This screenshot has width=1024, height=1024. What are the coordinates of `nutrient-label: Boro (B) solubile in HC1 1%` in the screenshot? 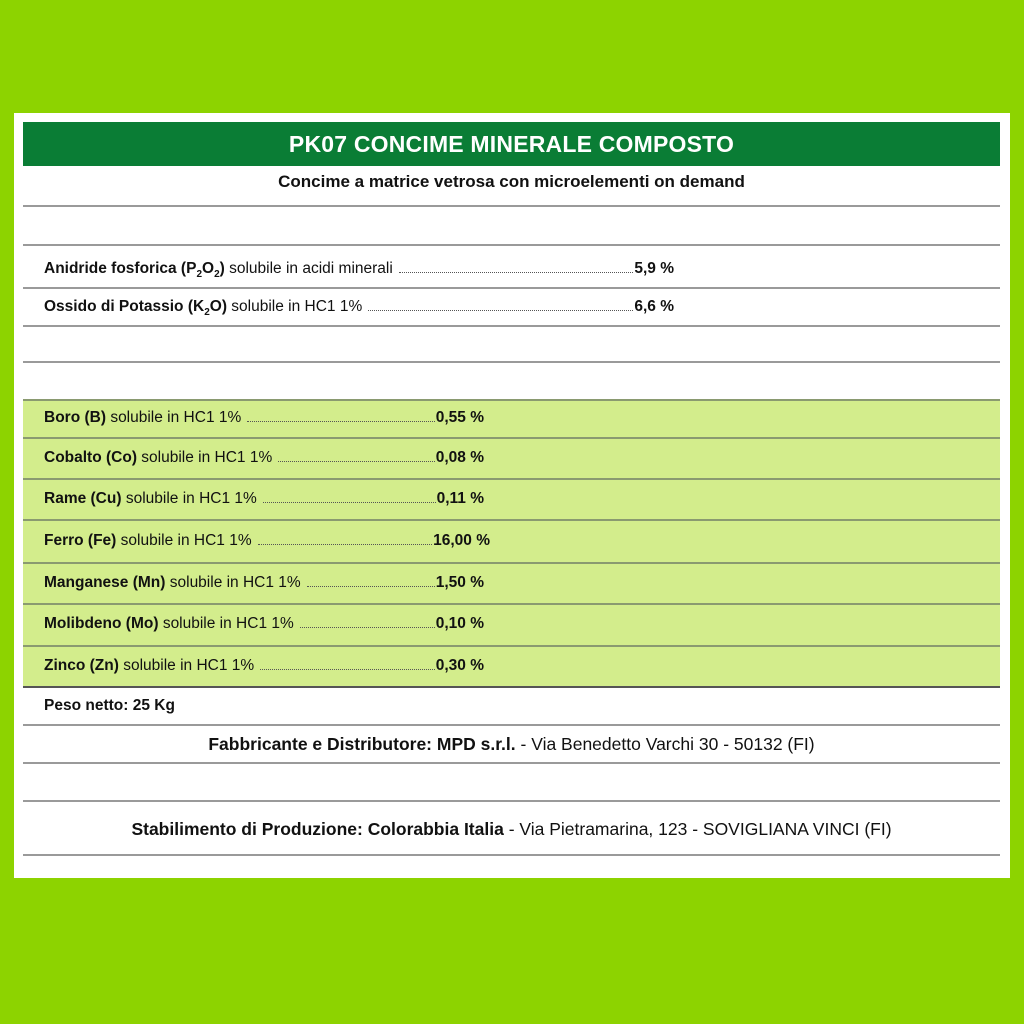 It's located at (143, 417).